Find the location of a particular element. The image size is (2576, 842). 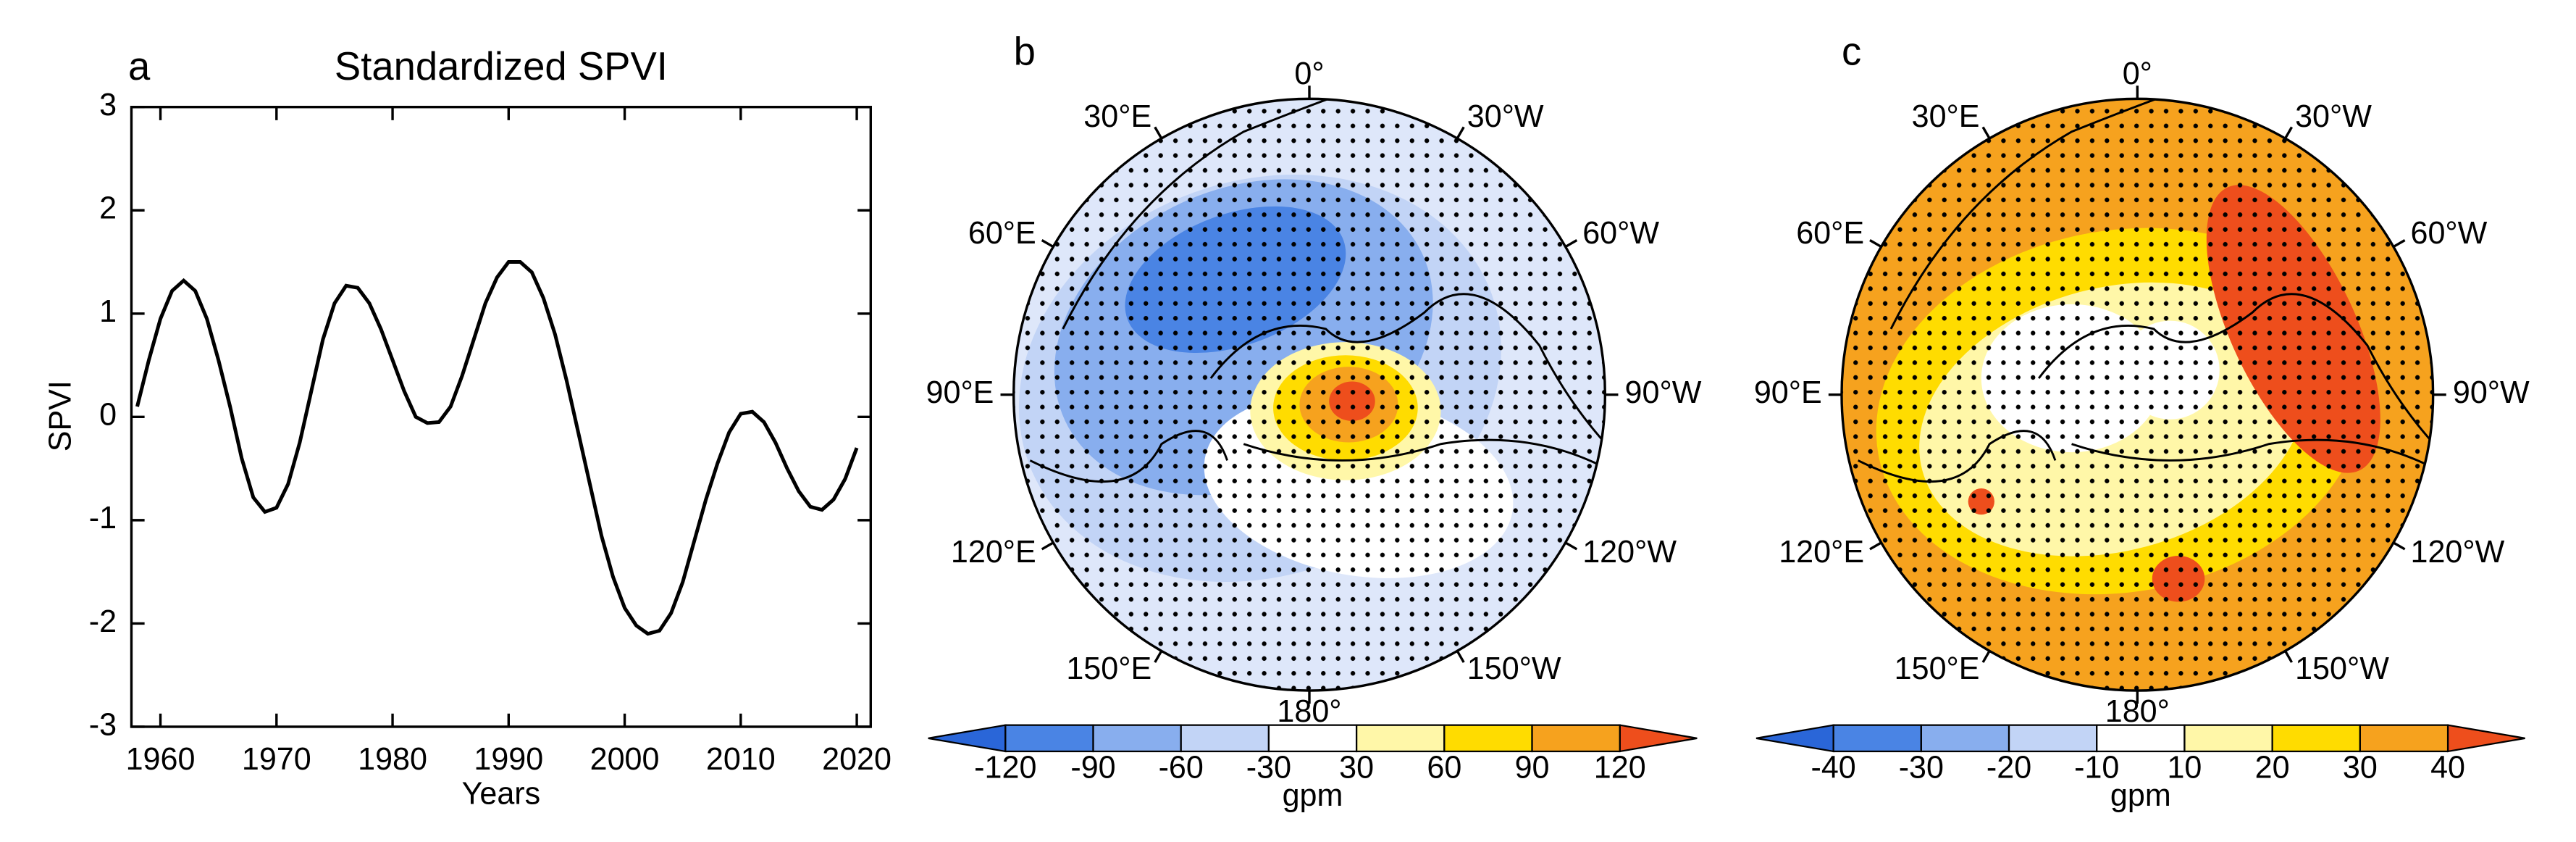

colorbar-label: 10 is located at coordinates (2184, 767).